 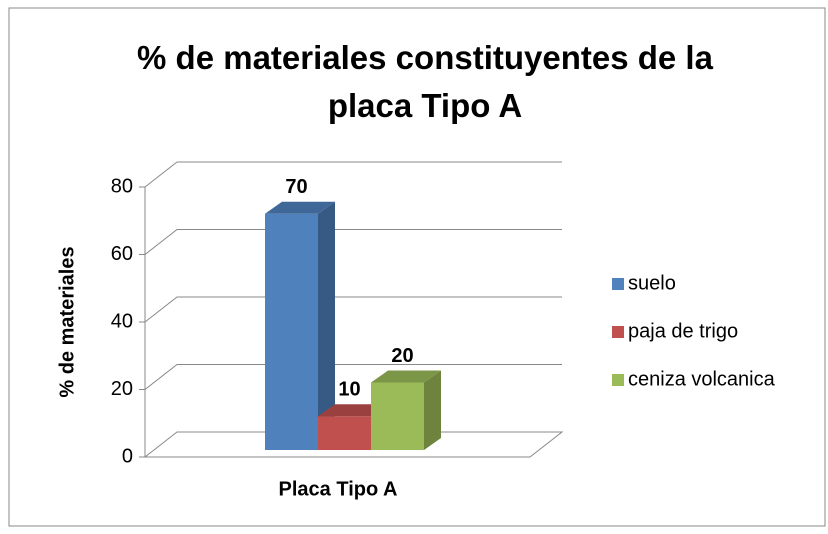 I want to click on y-tick-label: 20, so click(x=122, y=389).